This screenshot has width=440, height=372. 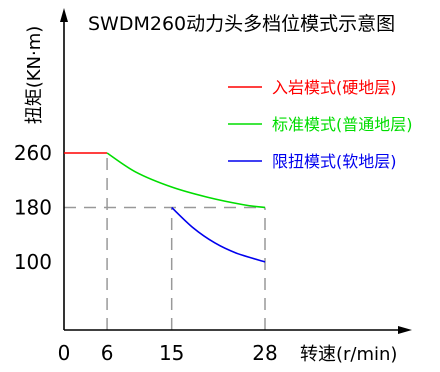 What do you see at coordinates (348, 354) in the screenshot?
I see `x-axis-label: 转速(r/min)` at bounding box center [348, 354].